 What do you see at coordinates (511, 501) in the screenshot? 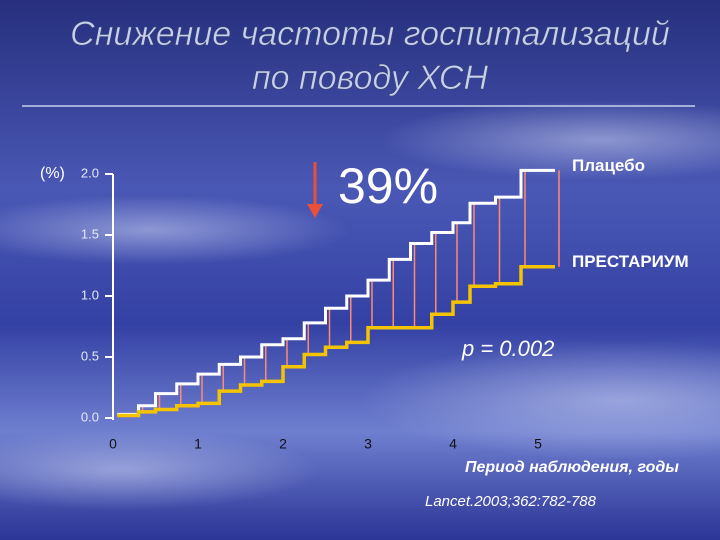
I see `source: Lancet.2003;362:782-788` at bounding box center [511, 501].